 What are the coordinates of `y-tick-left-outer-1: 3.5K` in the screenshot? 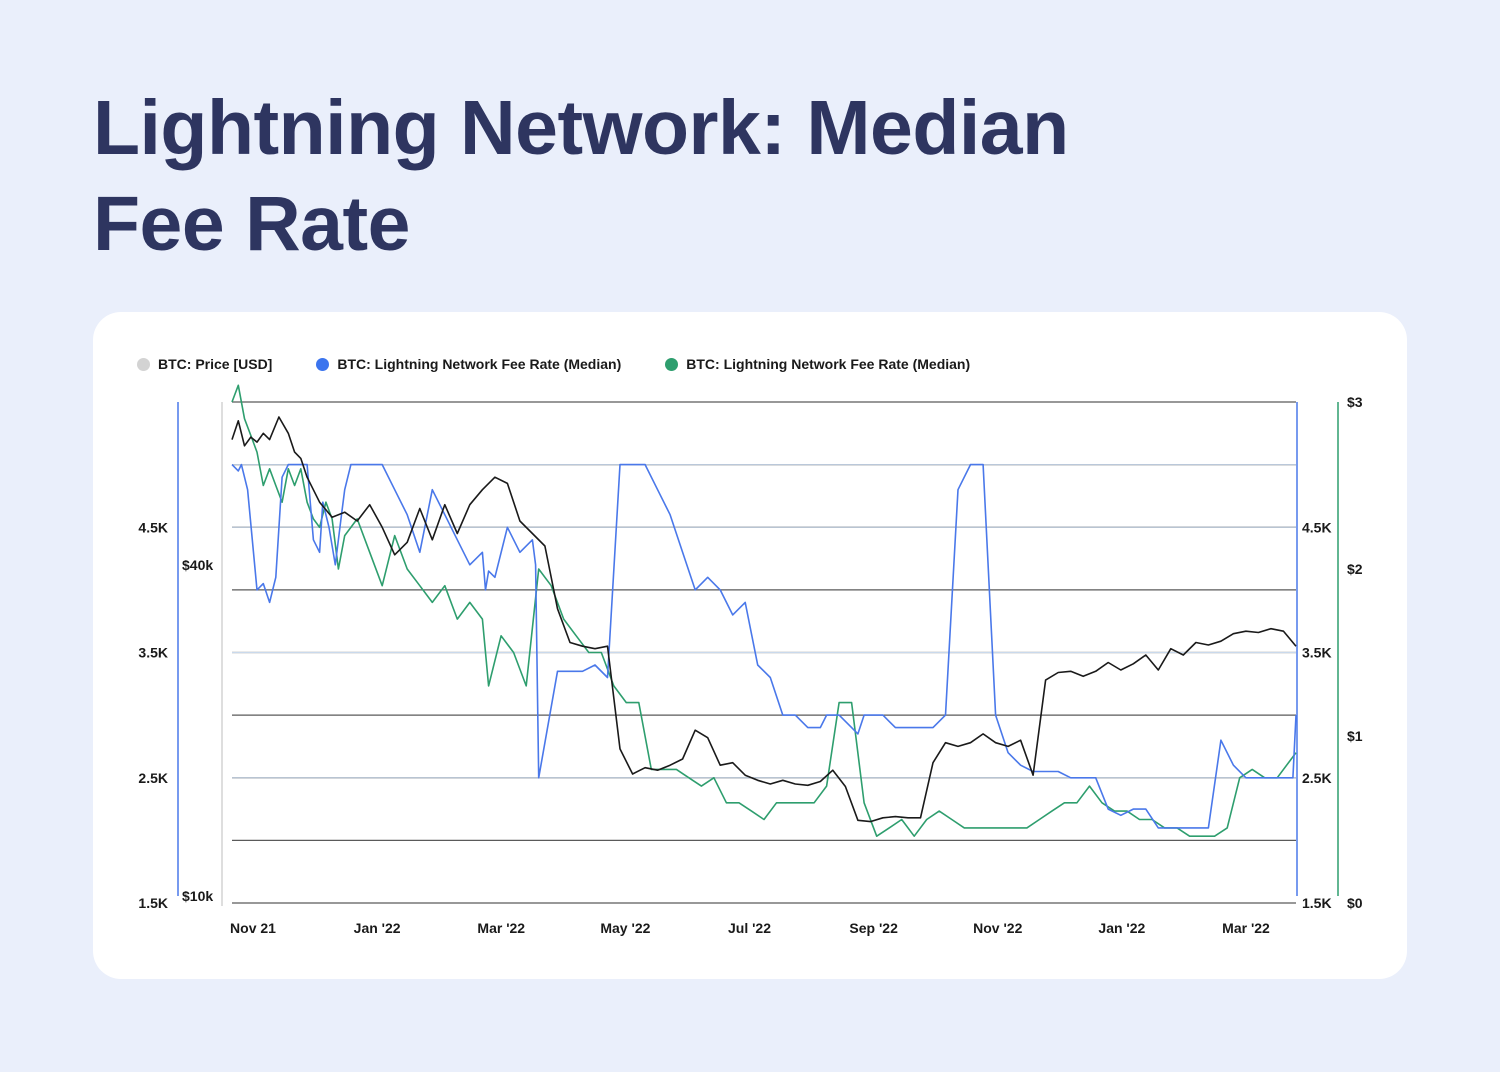 It's located at (153, 653).